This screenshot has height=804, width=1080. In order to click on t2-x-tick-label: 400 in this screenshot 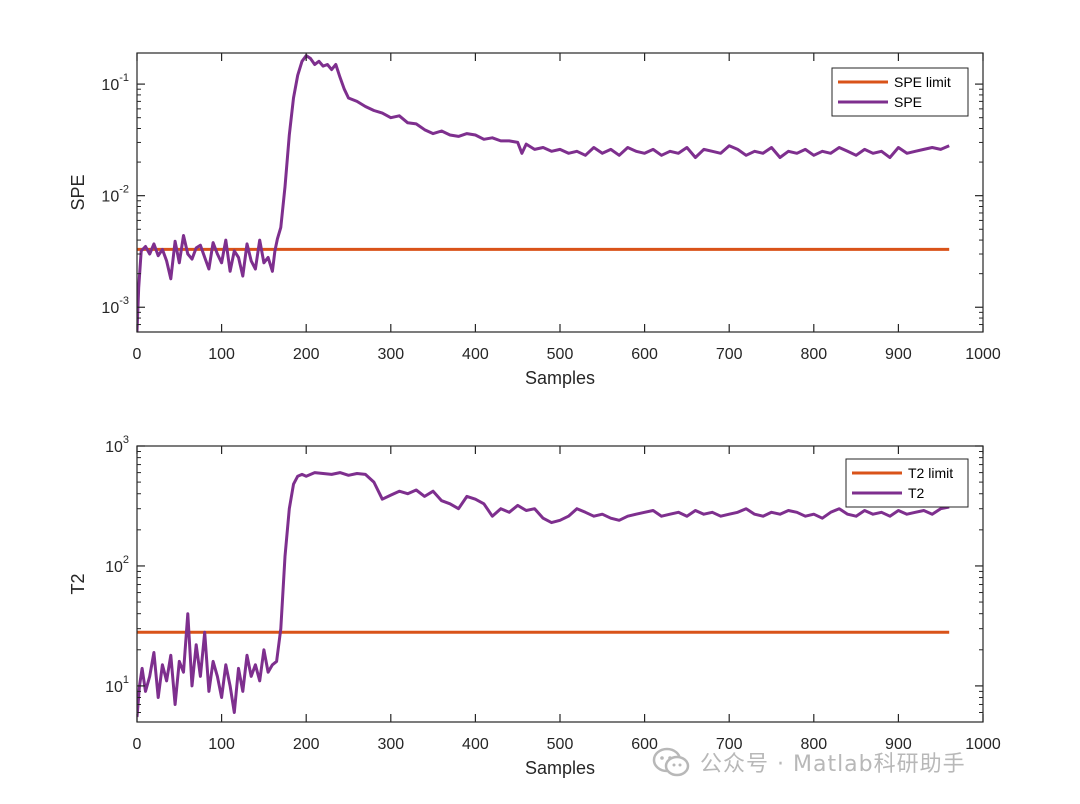, I will do `click(475, 744)`.